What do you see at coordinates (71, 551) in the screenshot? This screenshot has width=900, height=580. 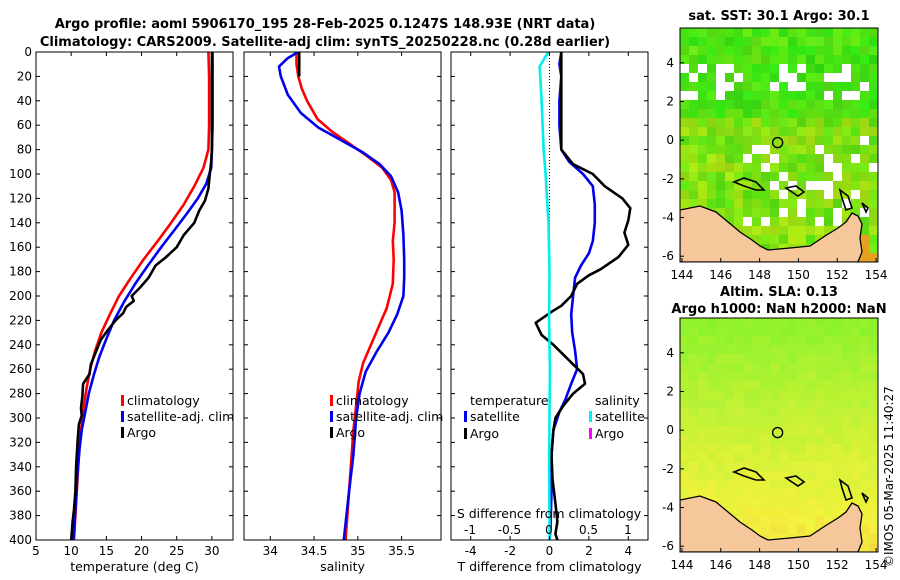 I see `x-tick-label: 10` at bounding box center [71, 551].